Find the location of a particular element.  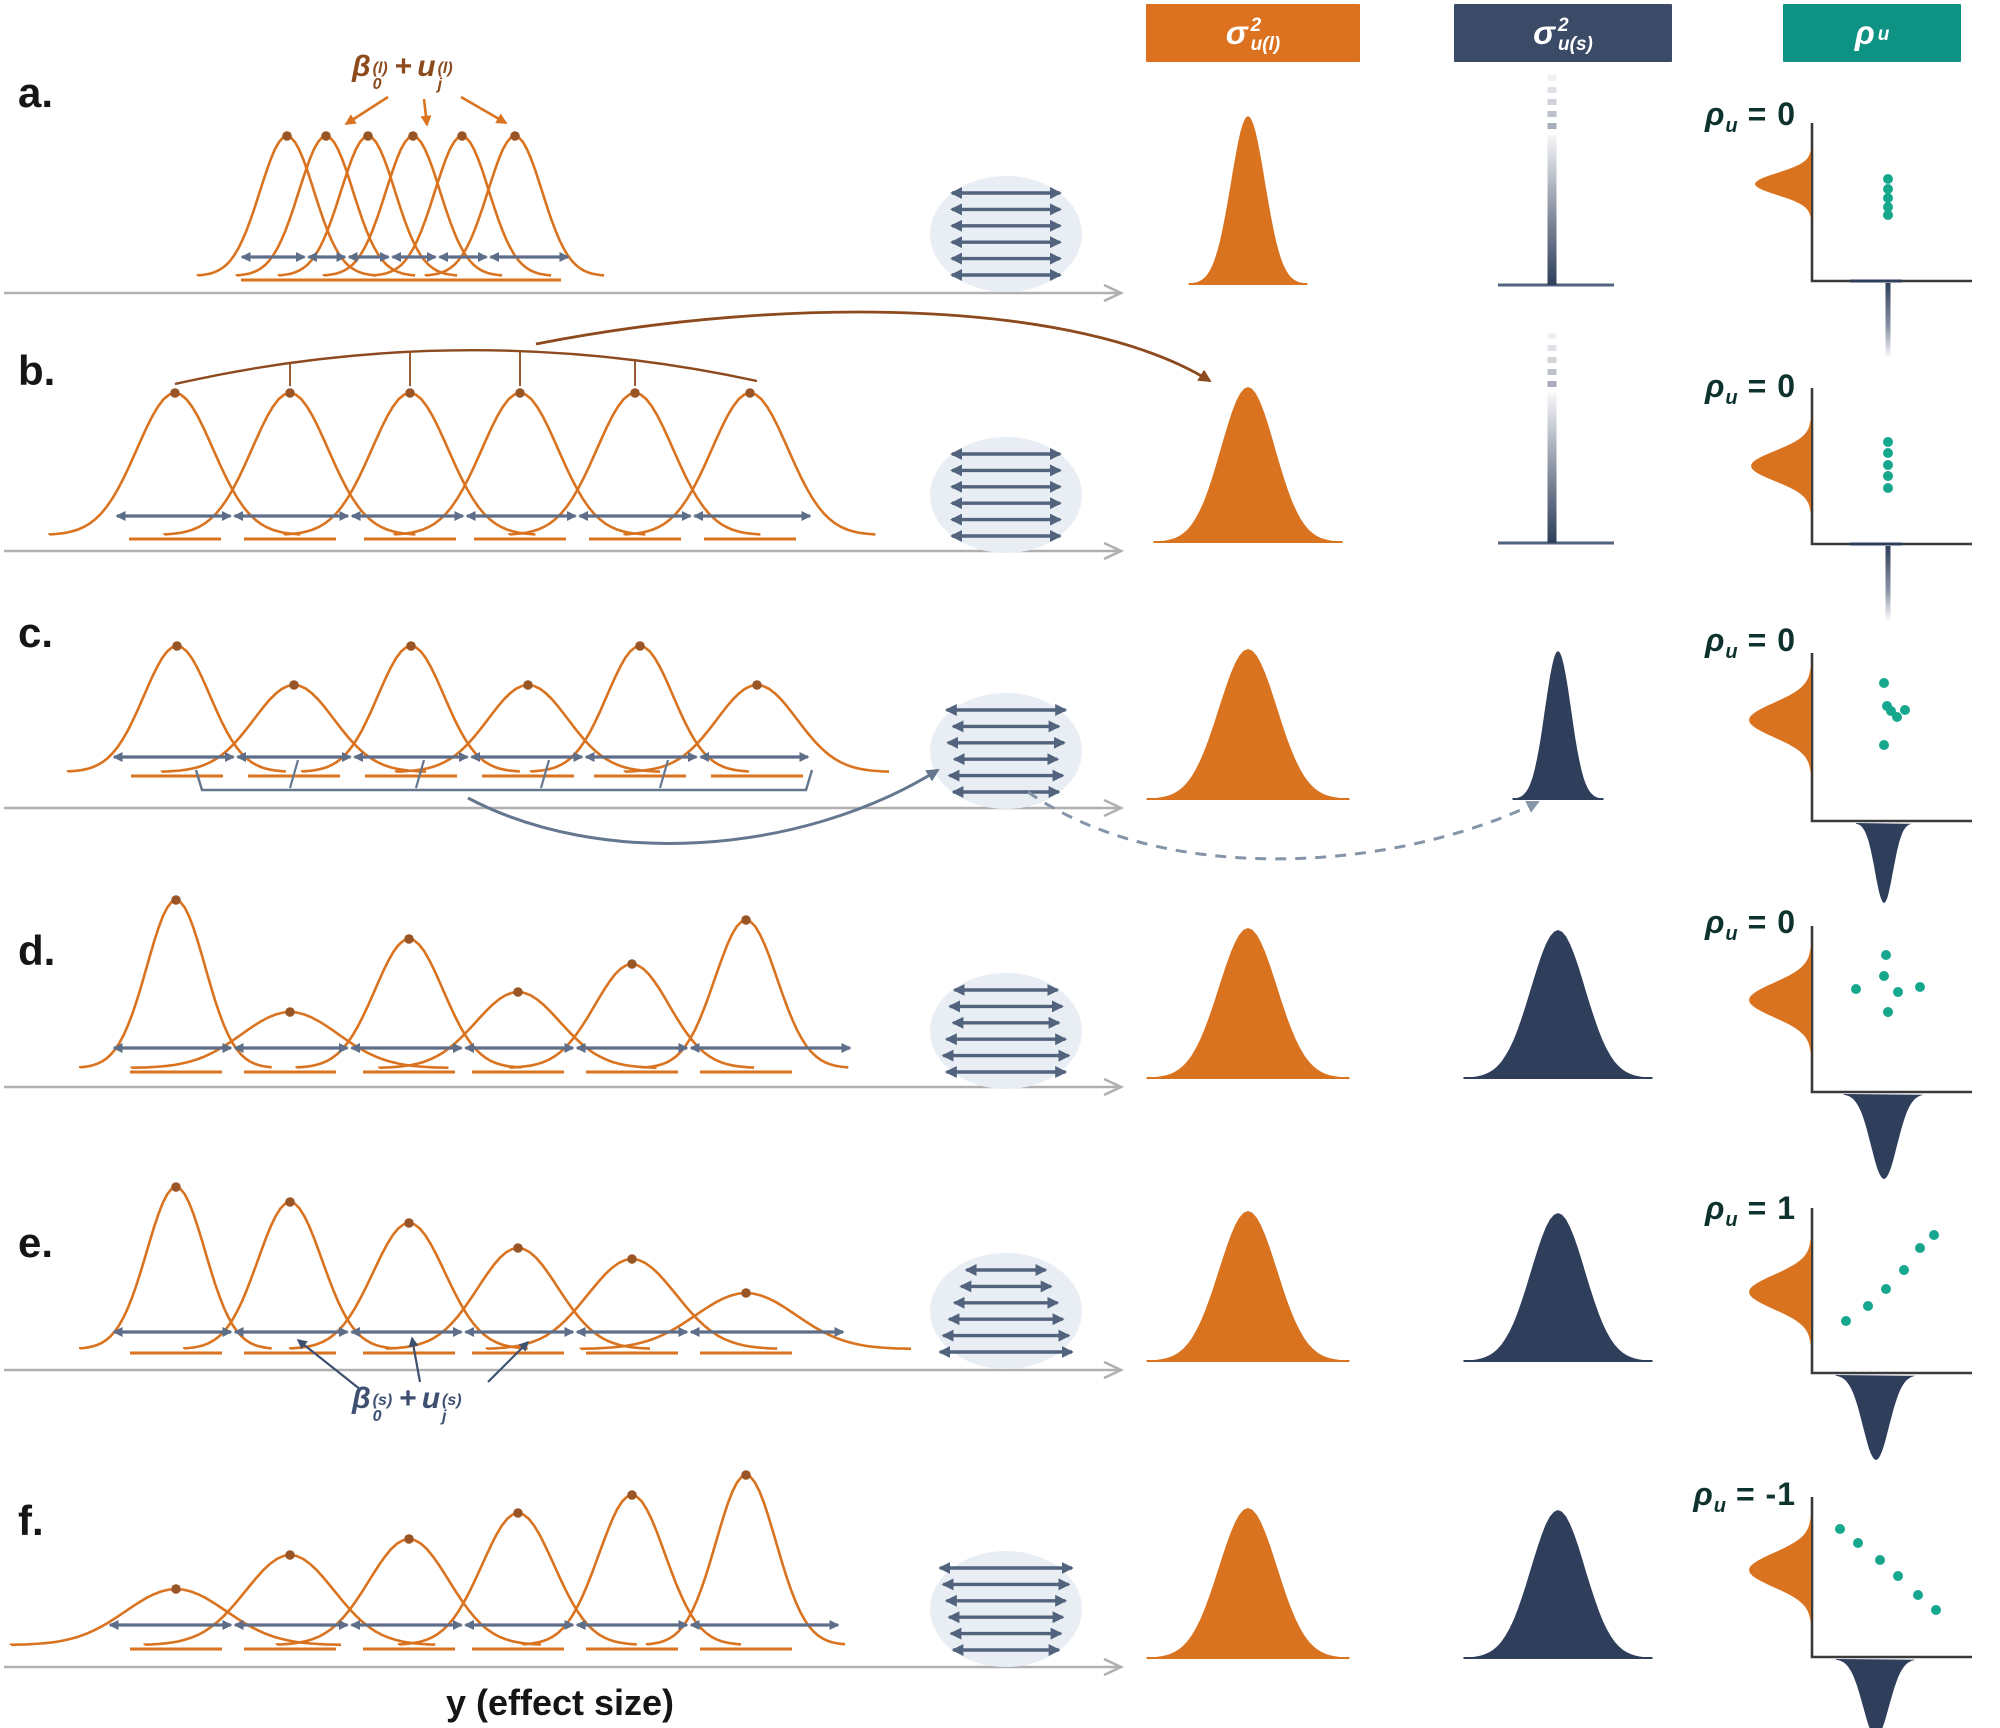

means-arc is located at coordinates (466, 367).